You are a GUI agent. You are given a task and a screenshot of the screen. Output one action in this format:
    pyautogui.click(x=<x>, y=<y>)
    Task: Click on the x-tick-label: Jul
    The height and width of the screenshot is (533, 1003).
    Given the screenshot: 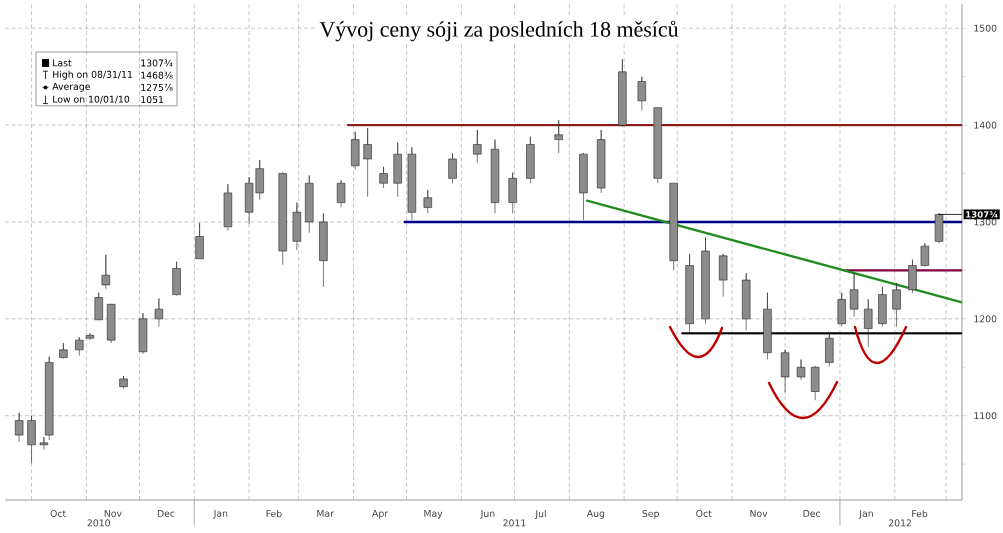 What is the action you would take?
    pyautogui.click(x=540, y=514)
    